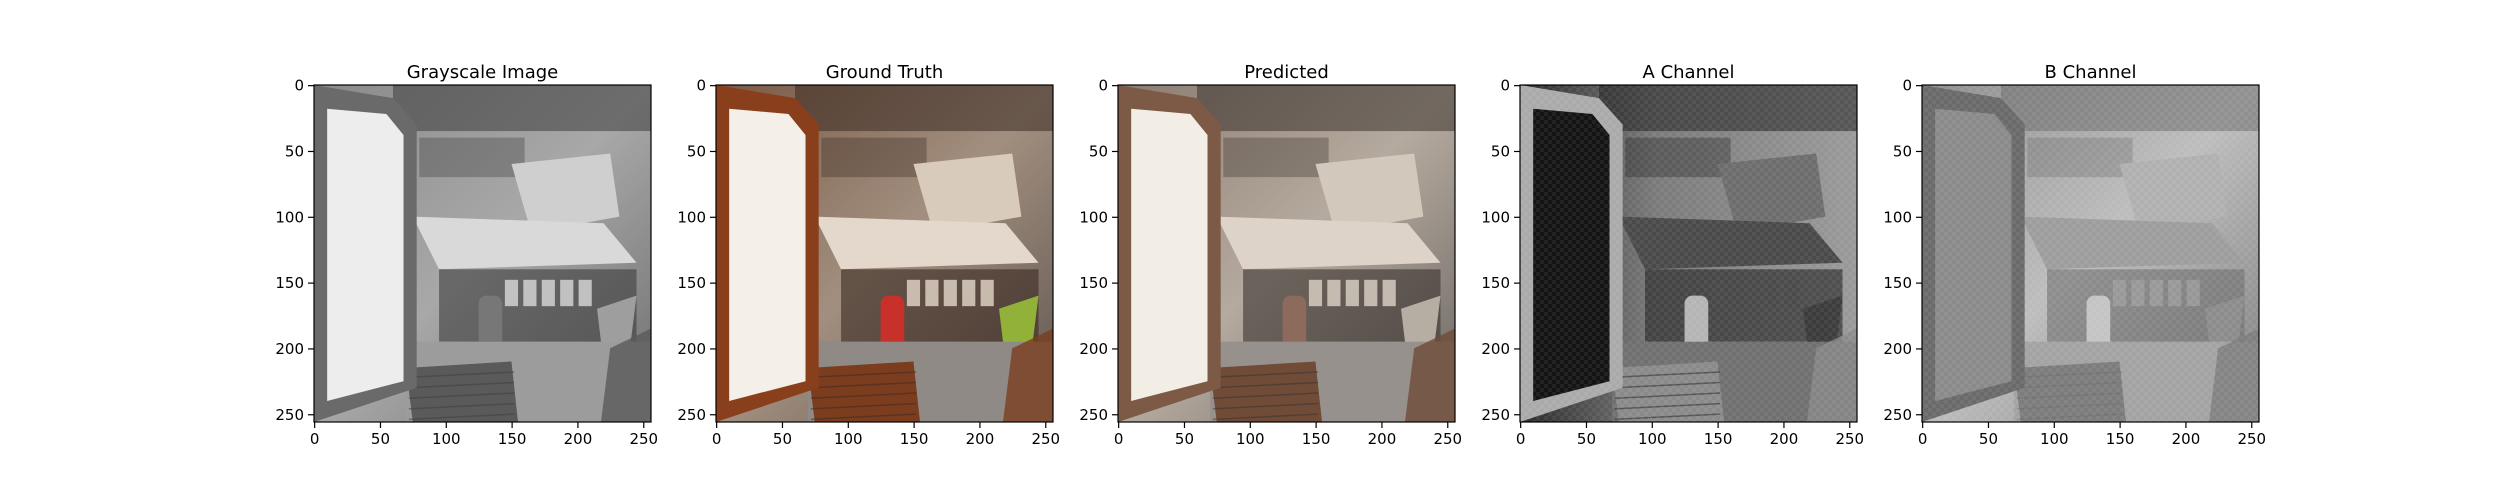 The width and height of the screenshot is (2500, 500). What do you see at coordinates (483, 72) in the screenshot?
I see `panel-title: Grayscale Image` at bounding box center [483, 72].